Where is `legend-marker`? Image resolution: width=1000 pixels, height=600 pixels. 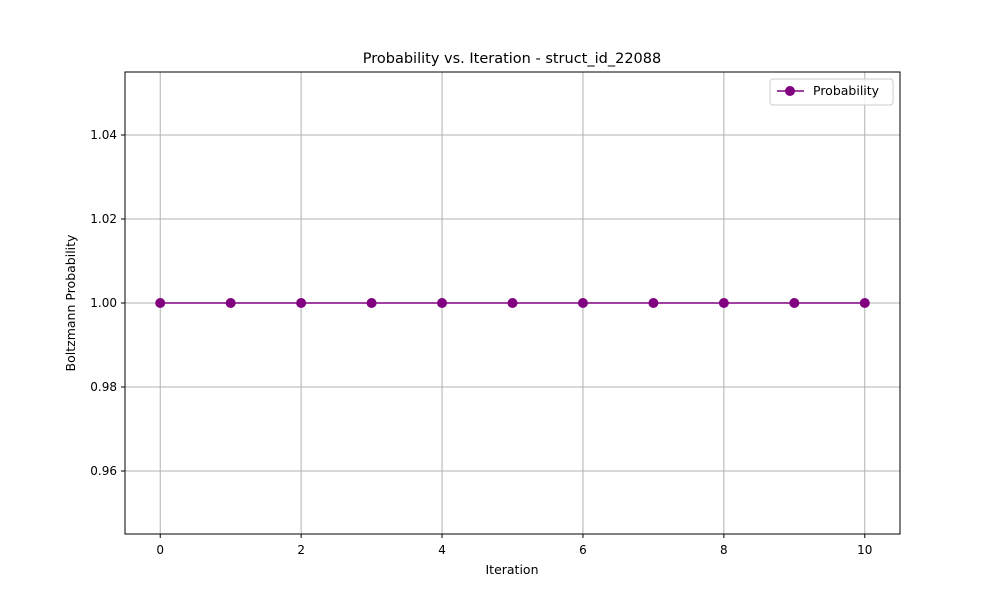
legend-marker is located at coordinates (790, 91).